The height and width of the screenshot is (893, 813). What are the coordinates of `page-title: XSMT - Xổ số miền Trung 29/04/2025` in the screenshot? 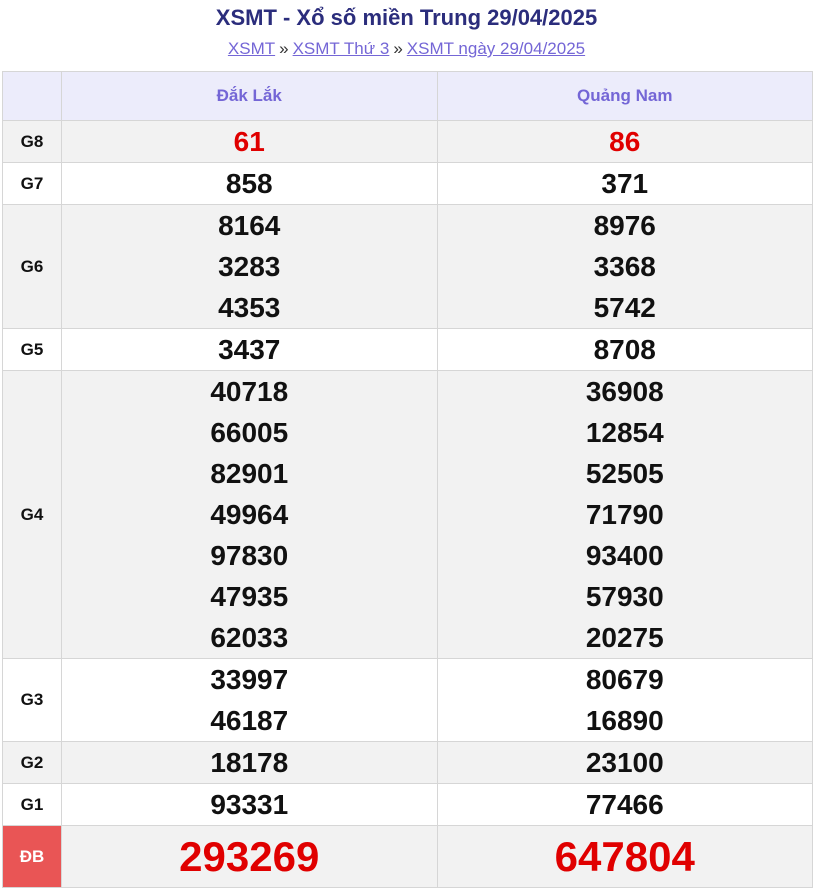 It's located at (406, 17).